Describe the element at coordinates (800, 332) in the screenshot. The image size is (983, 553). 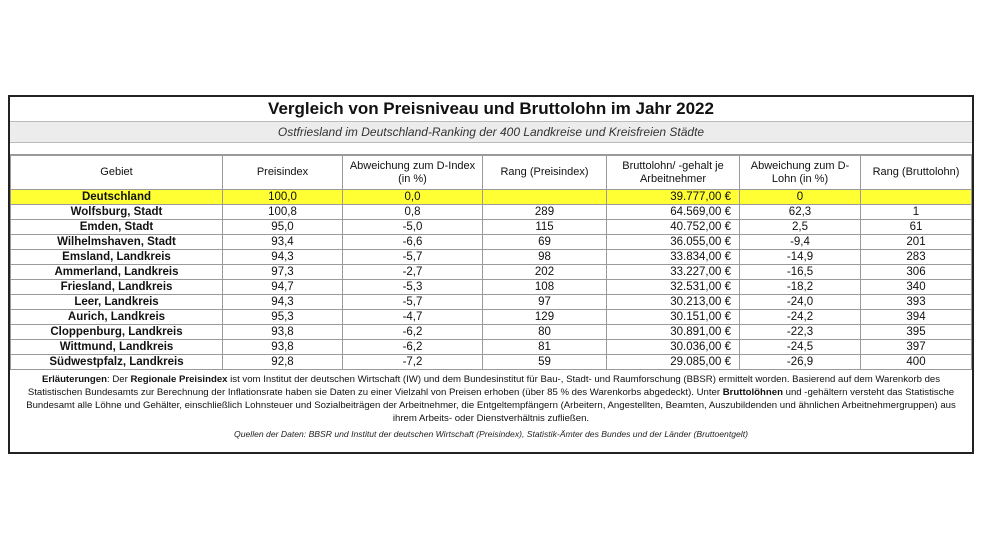
I see `table-cell: -22,3` at that location.